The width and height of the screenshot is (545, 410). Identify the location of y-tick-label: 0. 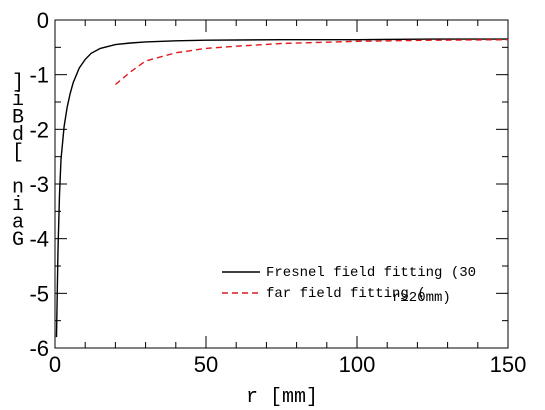
(43, 20).